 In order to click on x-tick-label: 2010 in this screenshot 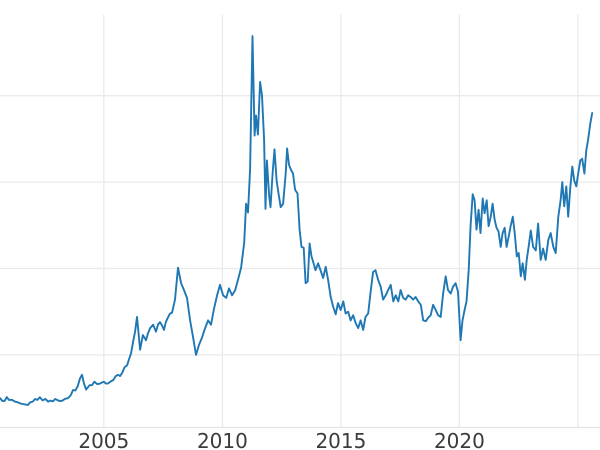, I will do `click(222, 439)`.